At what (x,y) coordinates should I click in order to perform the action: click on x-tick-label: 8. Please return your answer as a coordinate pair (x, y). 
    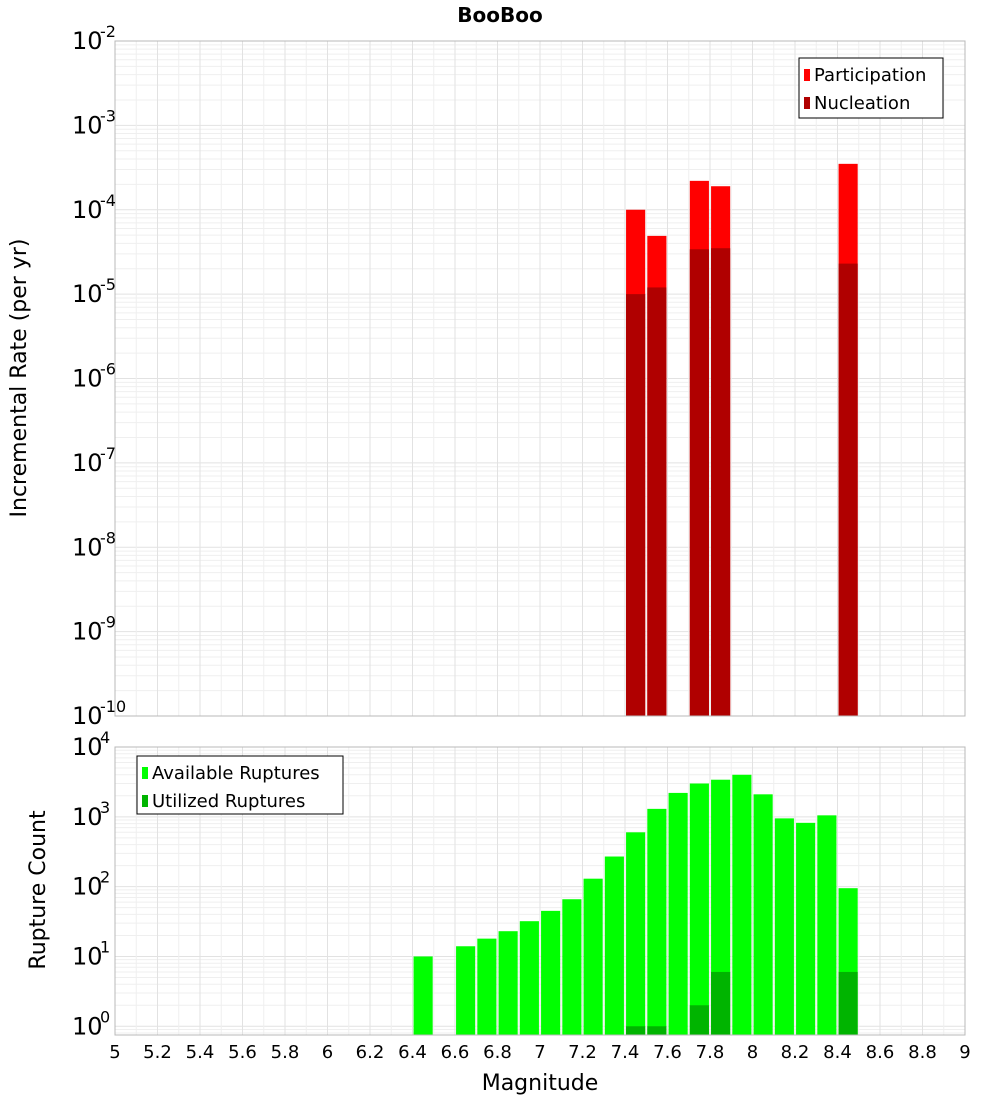
    Looking at the image, I should click on (752, 1052).